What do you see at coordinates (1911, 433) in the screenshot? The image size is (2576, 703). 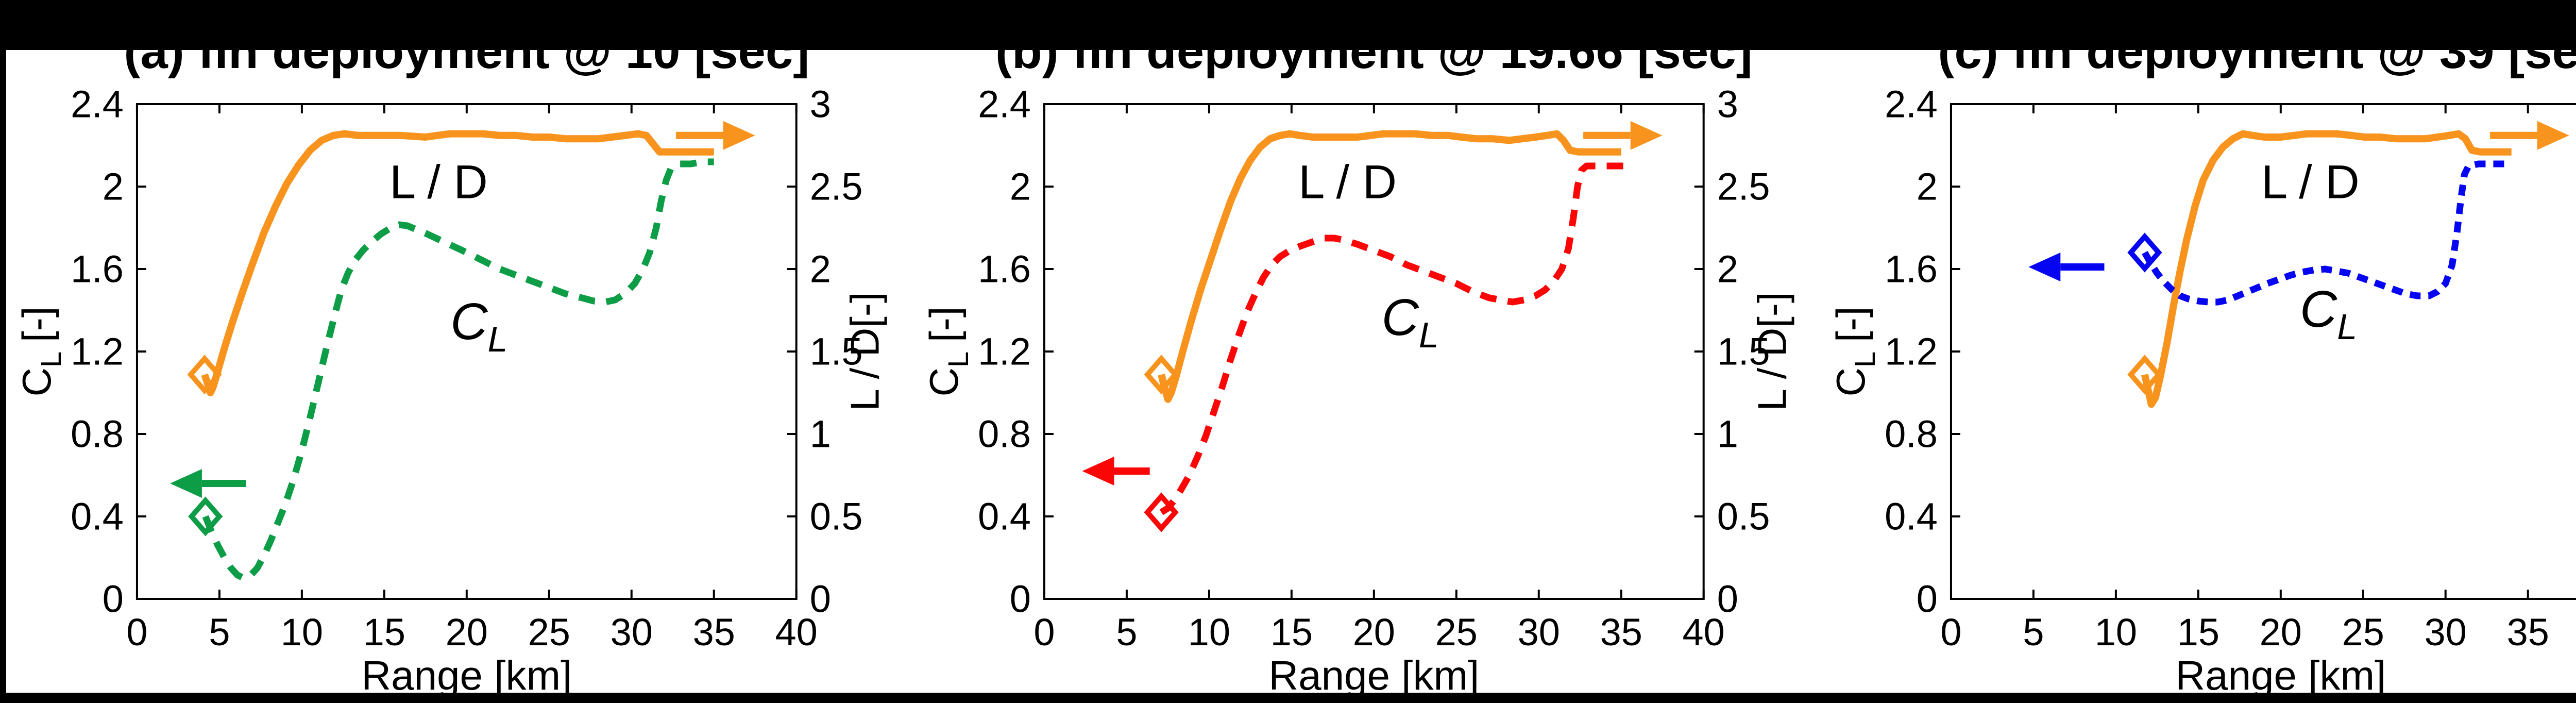 I see `svg-text: 0.8` at bounding box center [1911, 433].